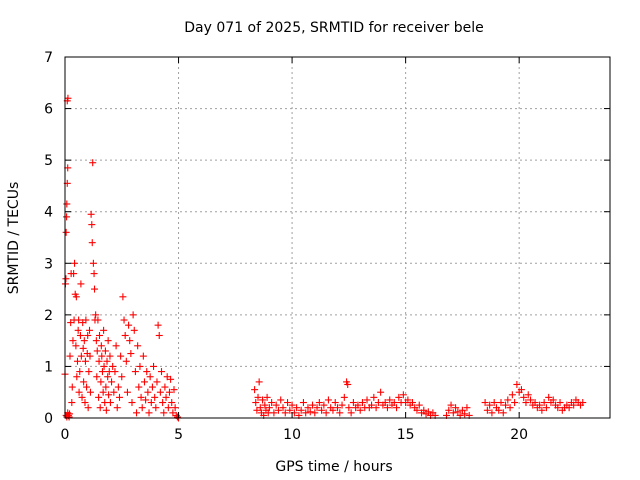 This screenshot has width=640, height=480. What do you see at coordinates (178, 435) in the screenshot?
I see `x-tick-label: 5` at bounding box center [178, 435].